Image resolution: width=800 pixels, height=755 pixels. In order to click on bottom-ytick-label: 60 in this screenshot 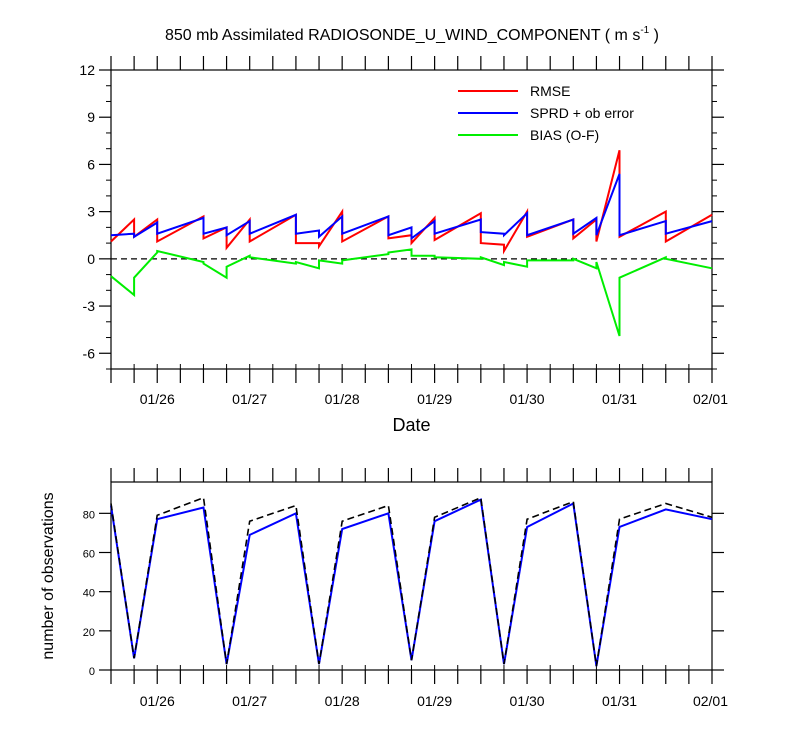, I will do `click(89, 555)`.